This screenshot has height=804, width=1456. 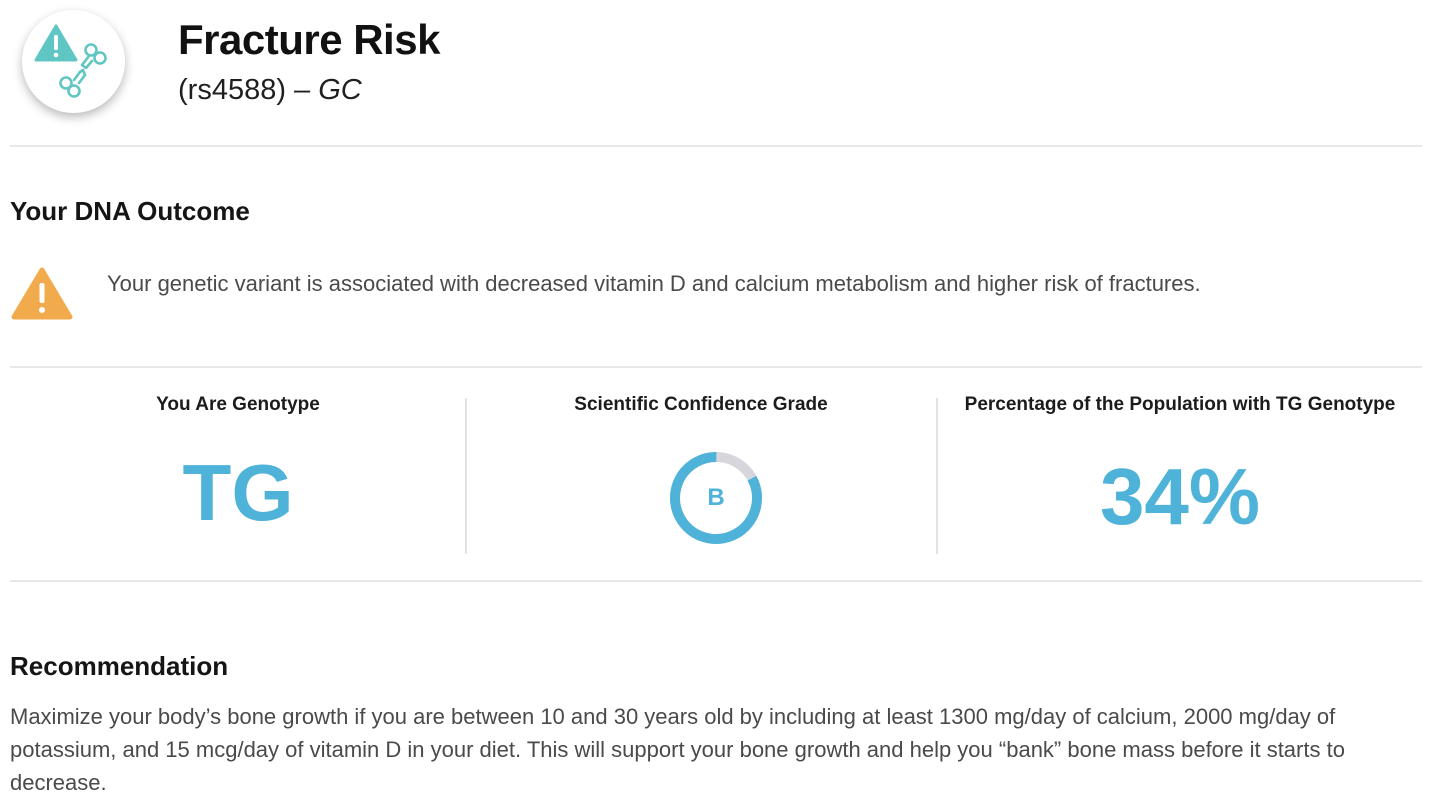 I want to click on stats-divider, so click(x=716, y=581).